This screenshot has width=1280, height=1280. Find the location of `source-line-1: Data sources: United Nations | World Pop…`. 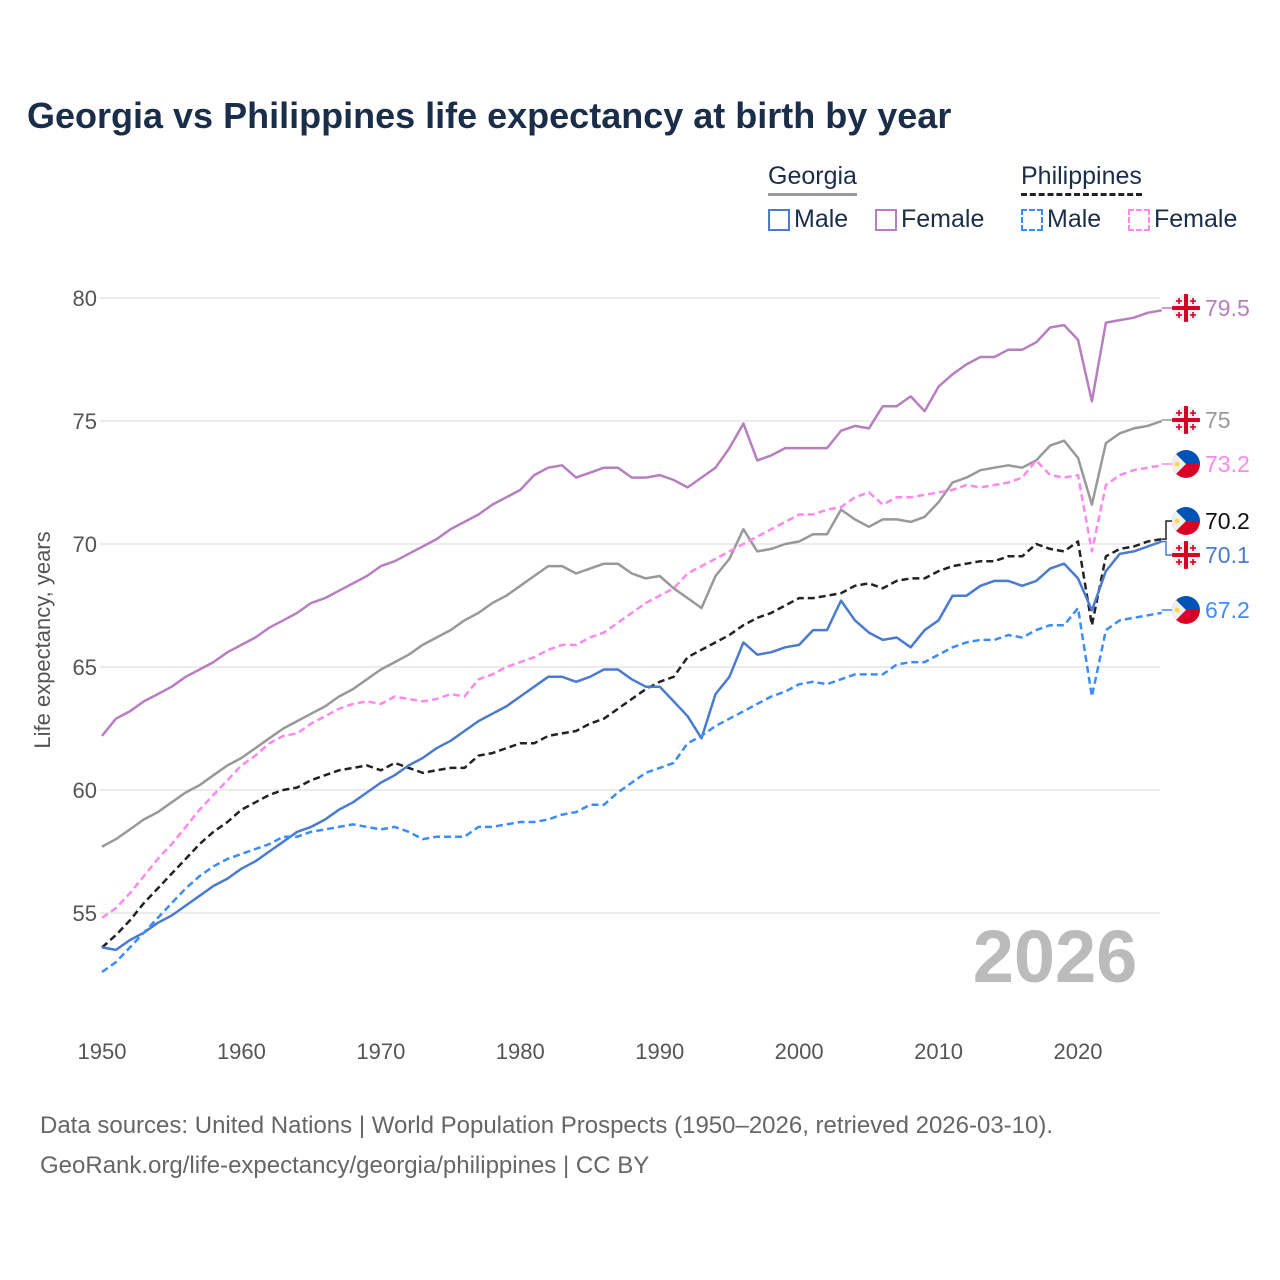

source-line-1: Data sources: United Nations | World Pop… is located at coordinates (547, 1125).